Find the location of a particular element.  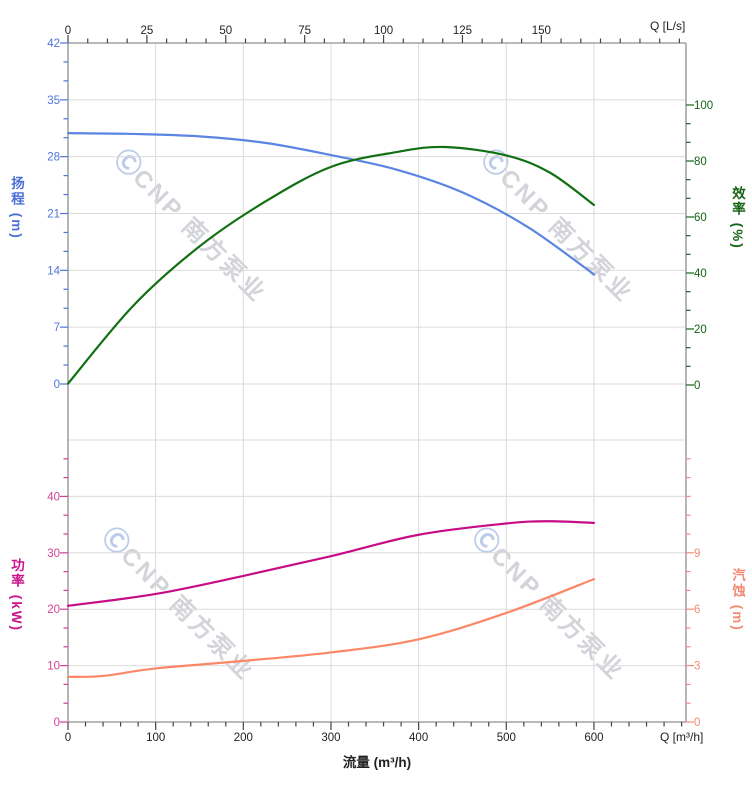

bottom-axis-tick-label: 300 is located at coordinates (330, 738).